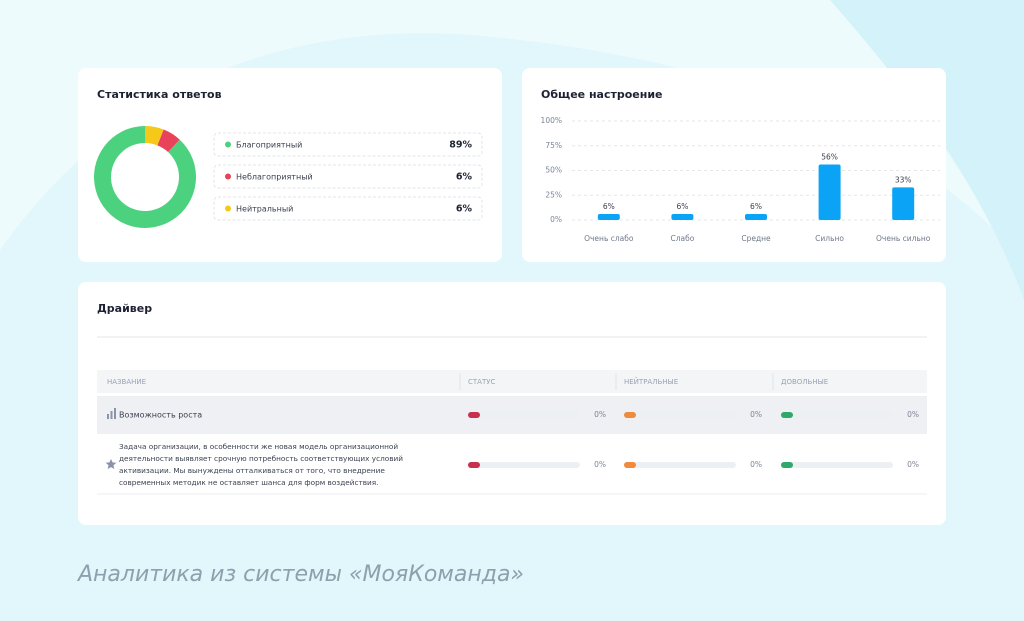  Describe the element at coordinates (264, 209) in the screenshot. I see `legend-label: Нейтральный` at that location.